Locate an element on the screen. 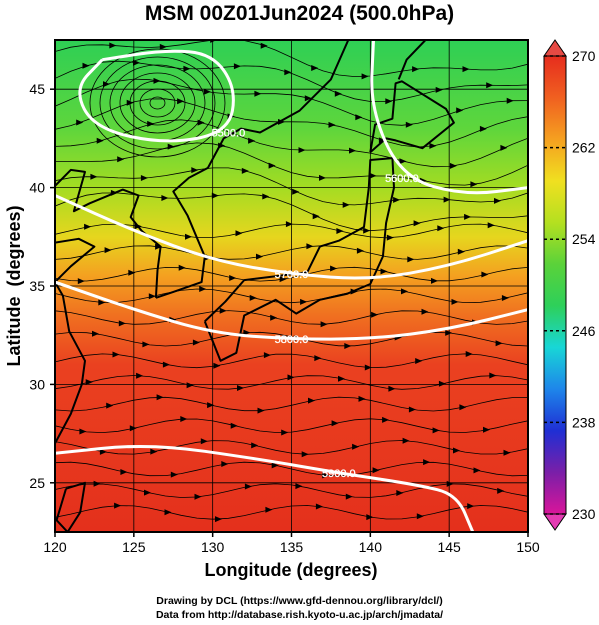 This screenshot has height=625, width=599. streamline is located at coordinates (157, 103).